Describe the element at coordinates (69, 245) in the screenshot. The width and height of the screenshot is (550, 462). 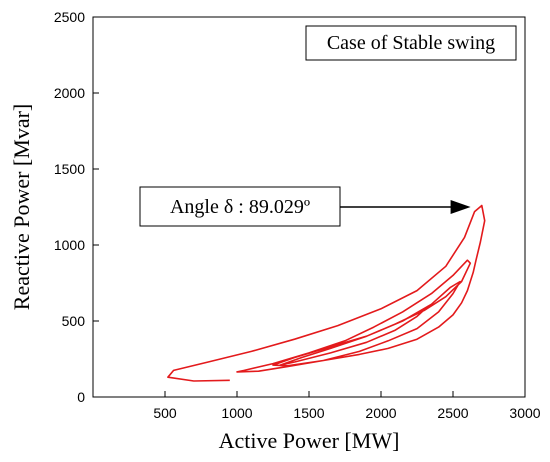
I see `y-tick-label: 1000` at that location.